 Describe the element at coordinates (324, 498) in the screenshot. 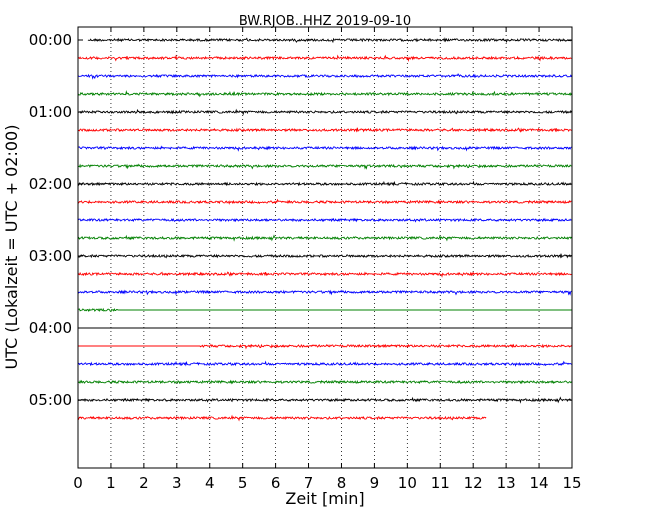

I see `x-axis-label: Zeit [min]` at that location.